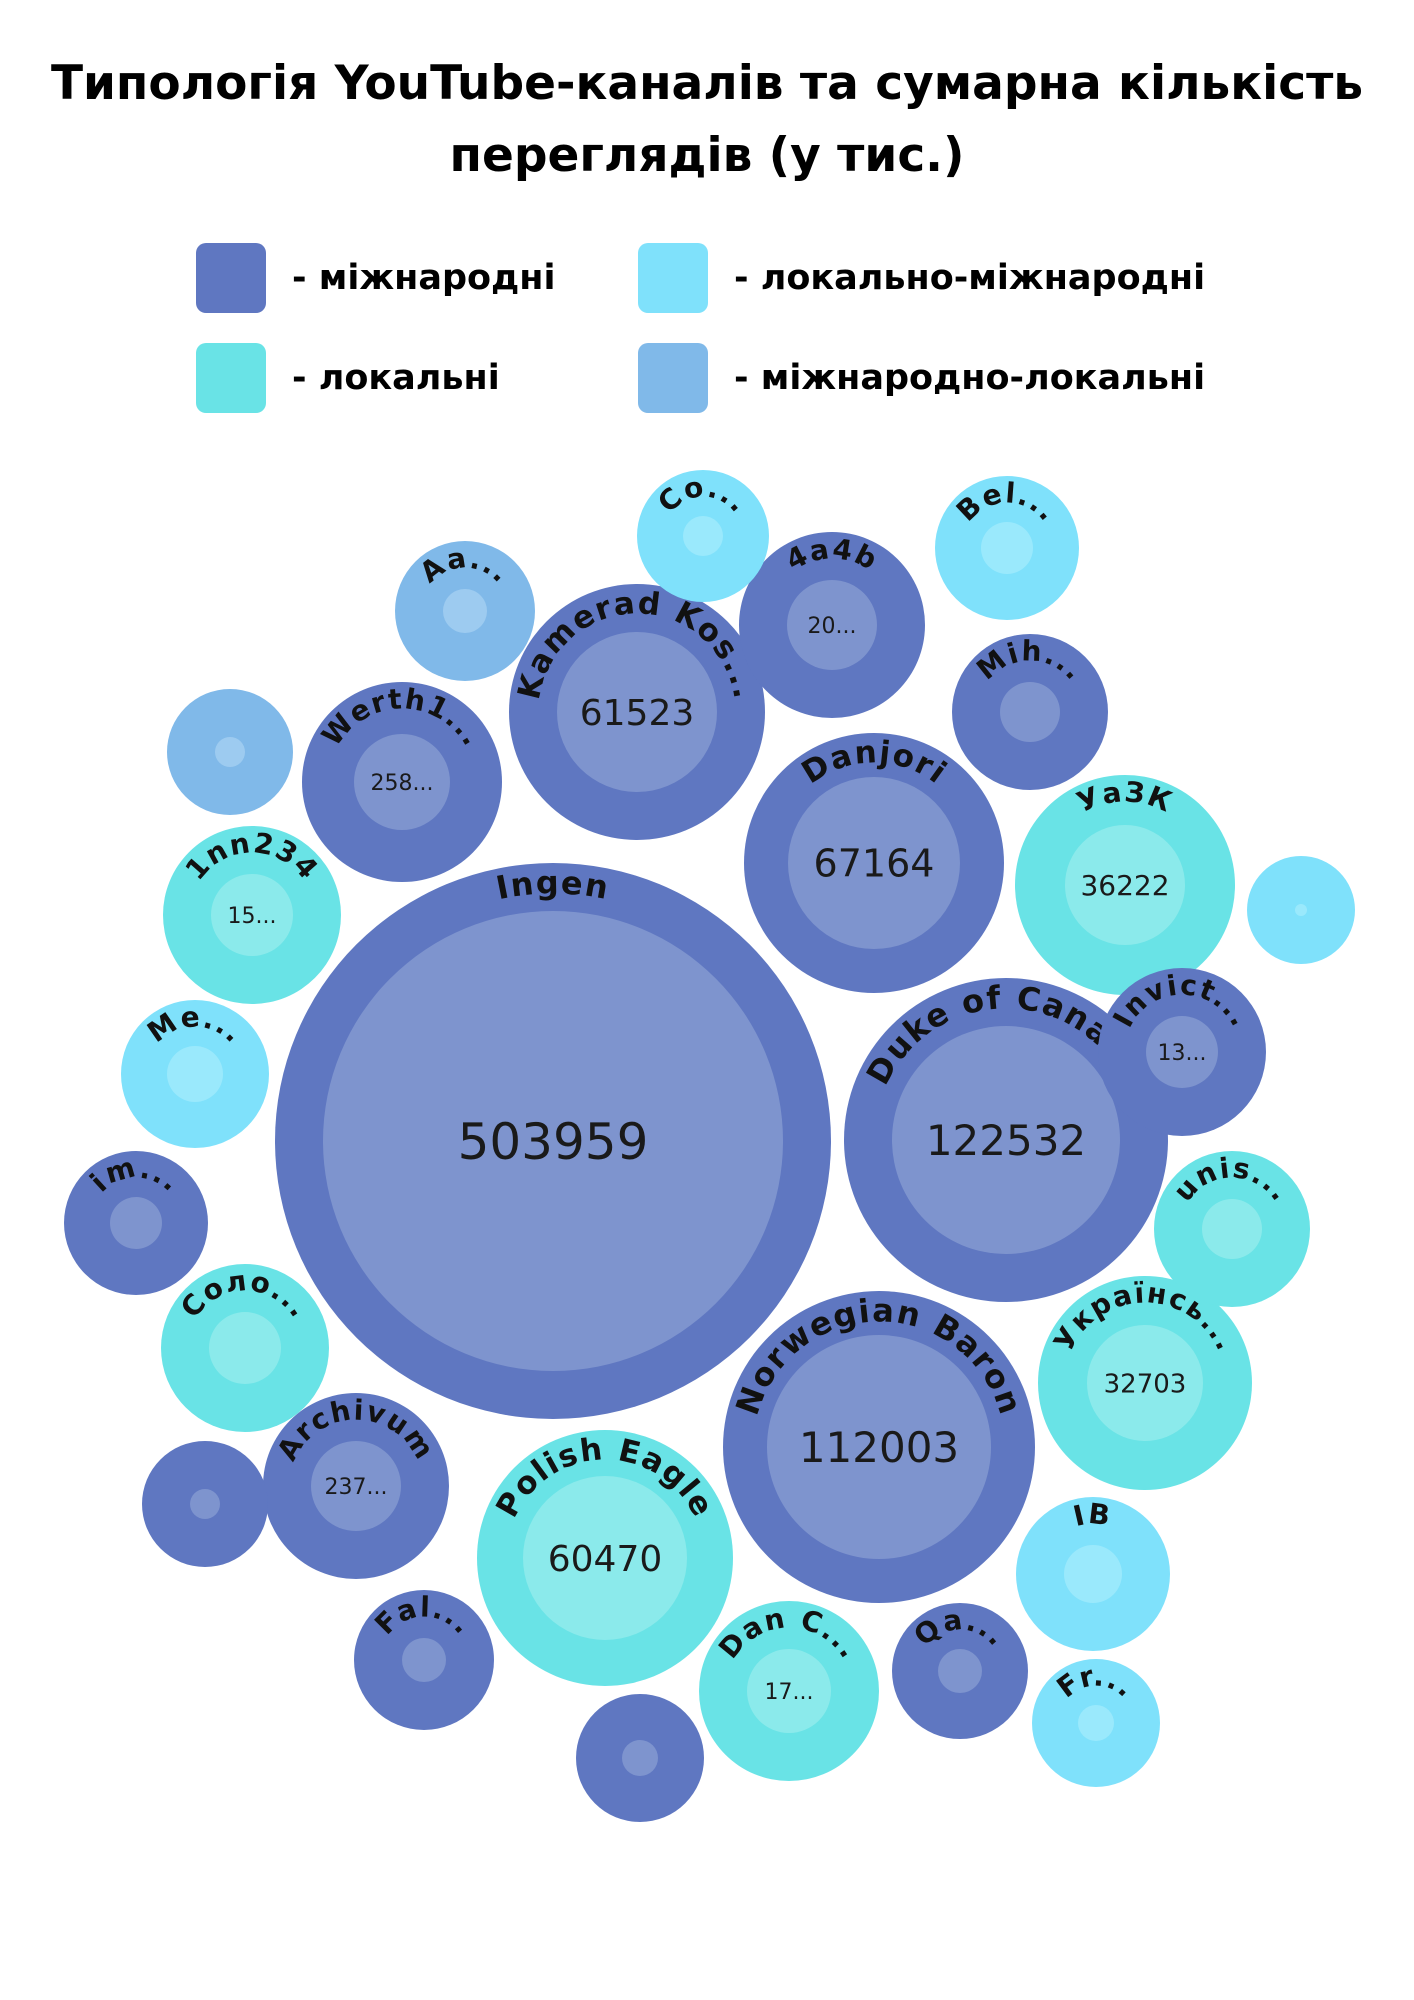  I want to click on bubble-value-polish-eagle: 60470, so click(605, 1559).